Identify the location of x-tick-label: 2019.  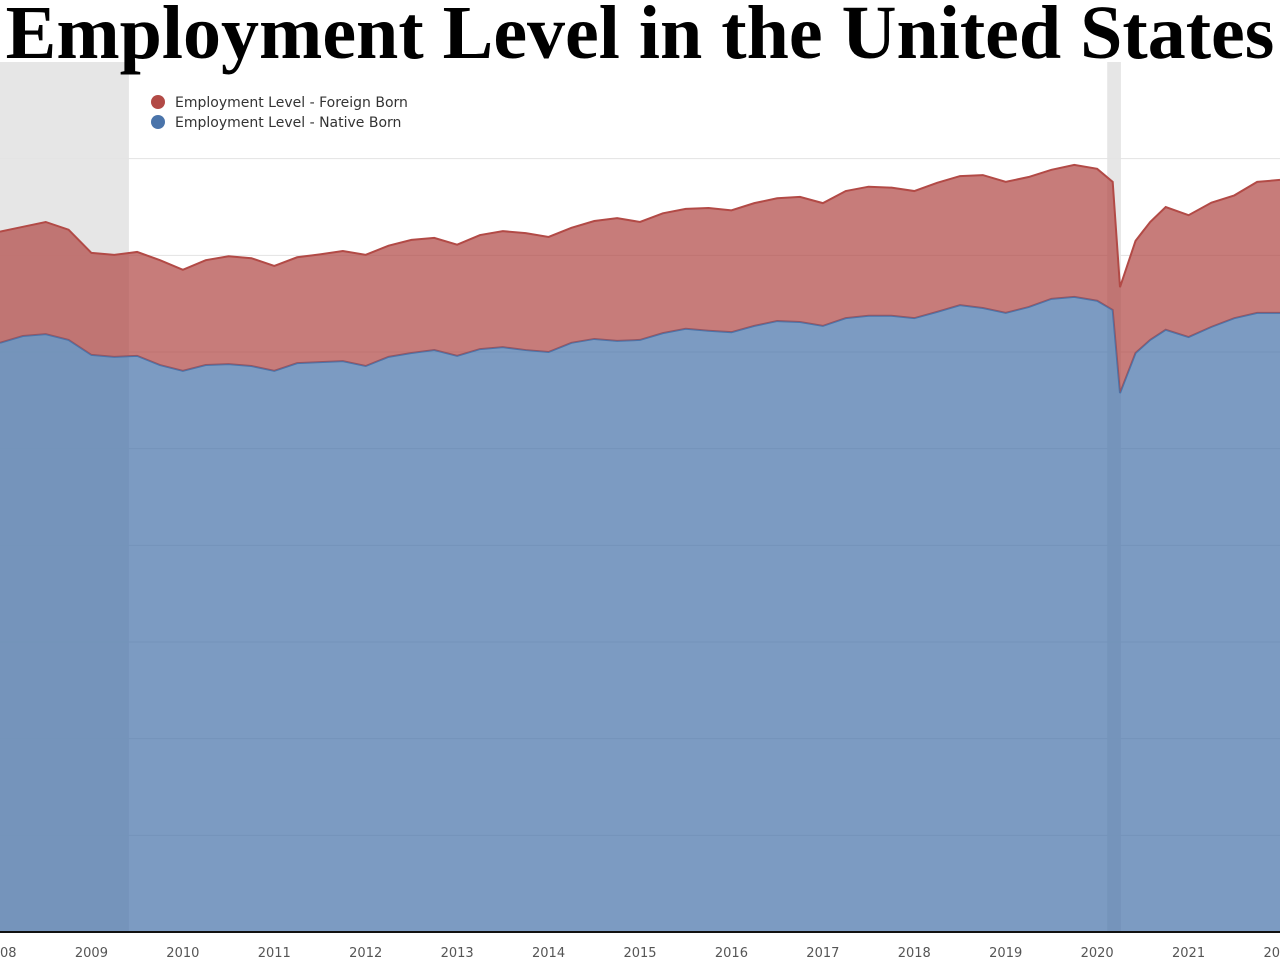
(1005, 953).